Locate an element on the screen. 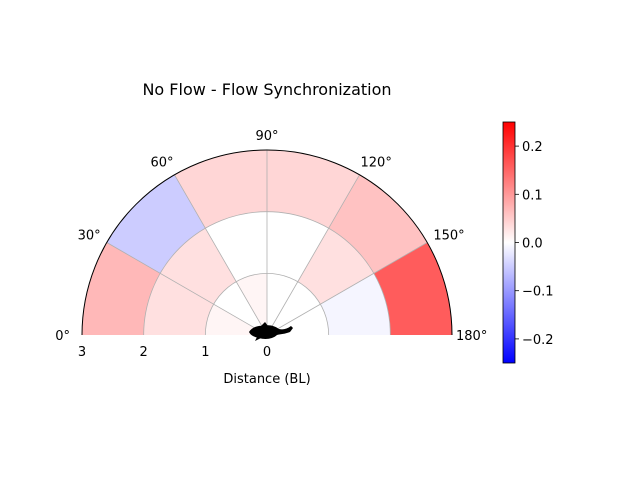 The height and width of the screenshot is (480, 640). colorbar-gradient is located at coordinates (509, 242).